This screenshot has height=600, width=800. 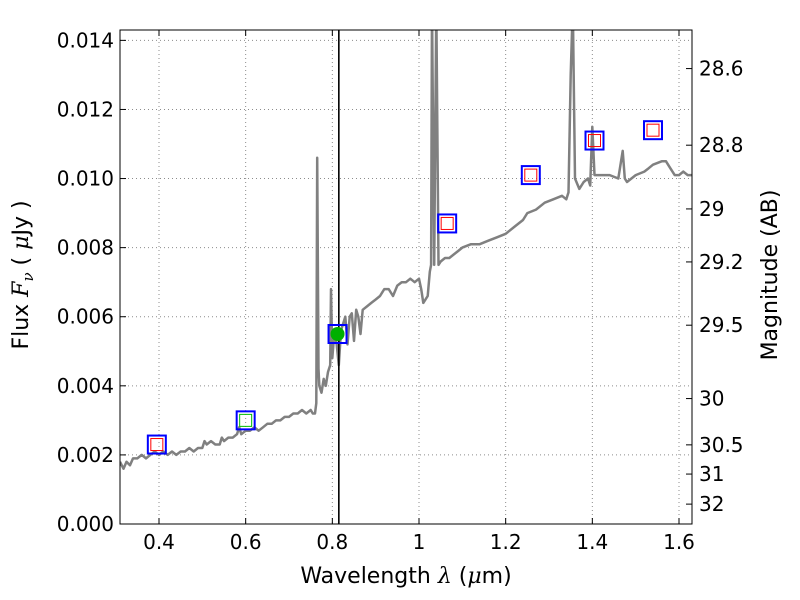 What do you see at coordinates (85, 455) in the screenshot?
I see `y-tick-label: 0.002` at bounding box center [85, 455].